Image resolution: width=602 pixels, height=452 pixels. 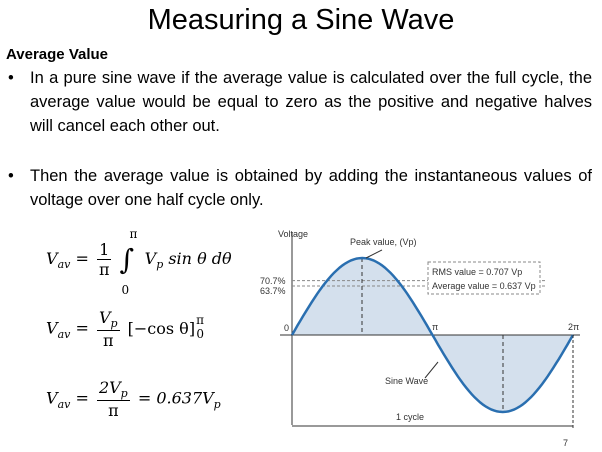 What do you see at coordinates (133, 399) in the screenshot?
I see `equation: Vav = 2Vp π = 0.637Vp` at bounding box center [133, 399].